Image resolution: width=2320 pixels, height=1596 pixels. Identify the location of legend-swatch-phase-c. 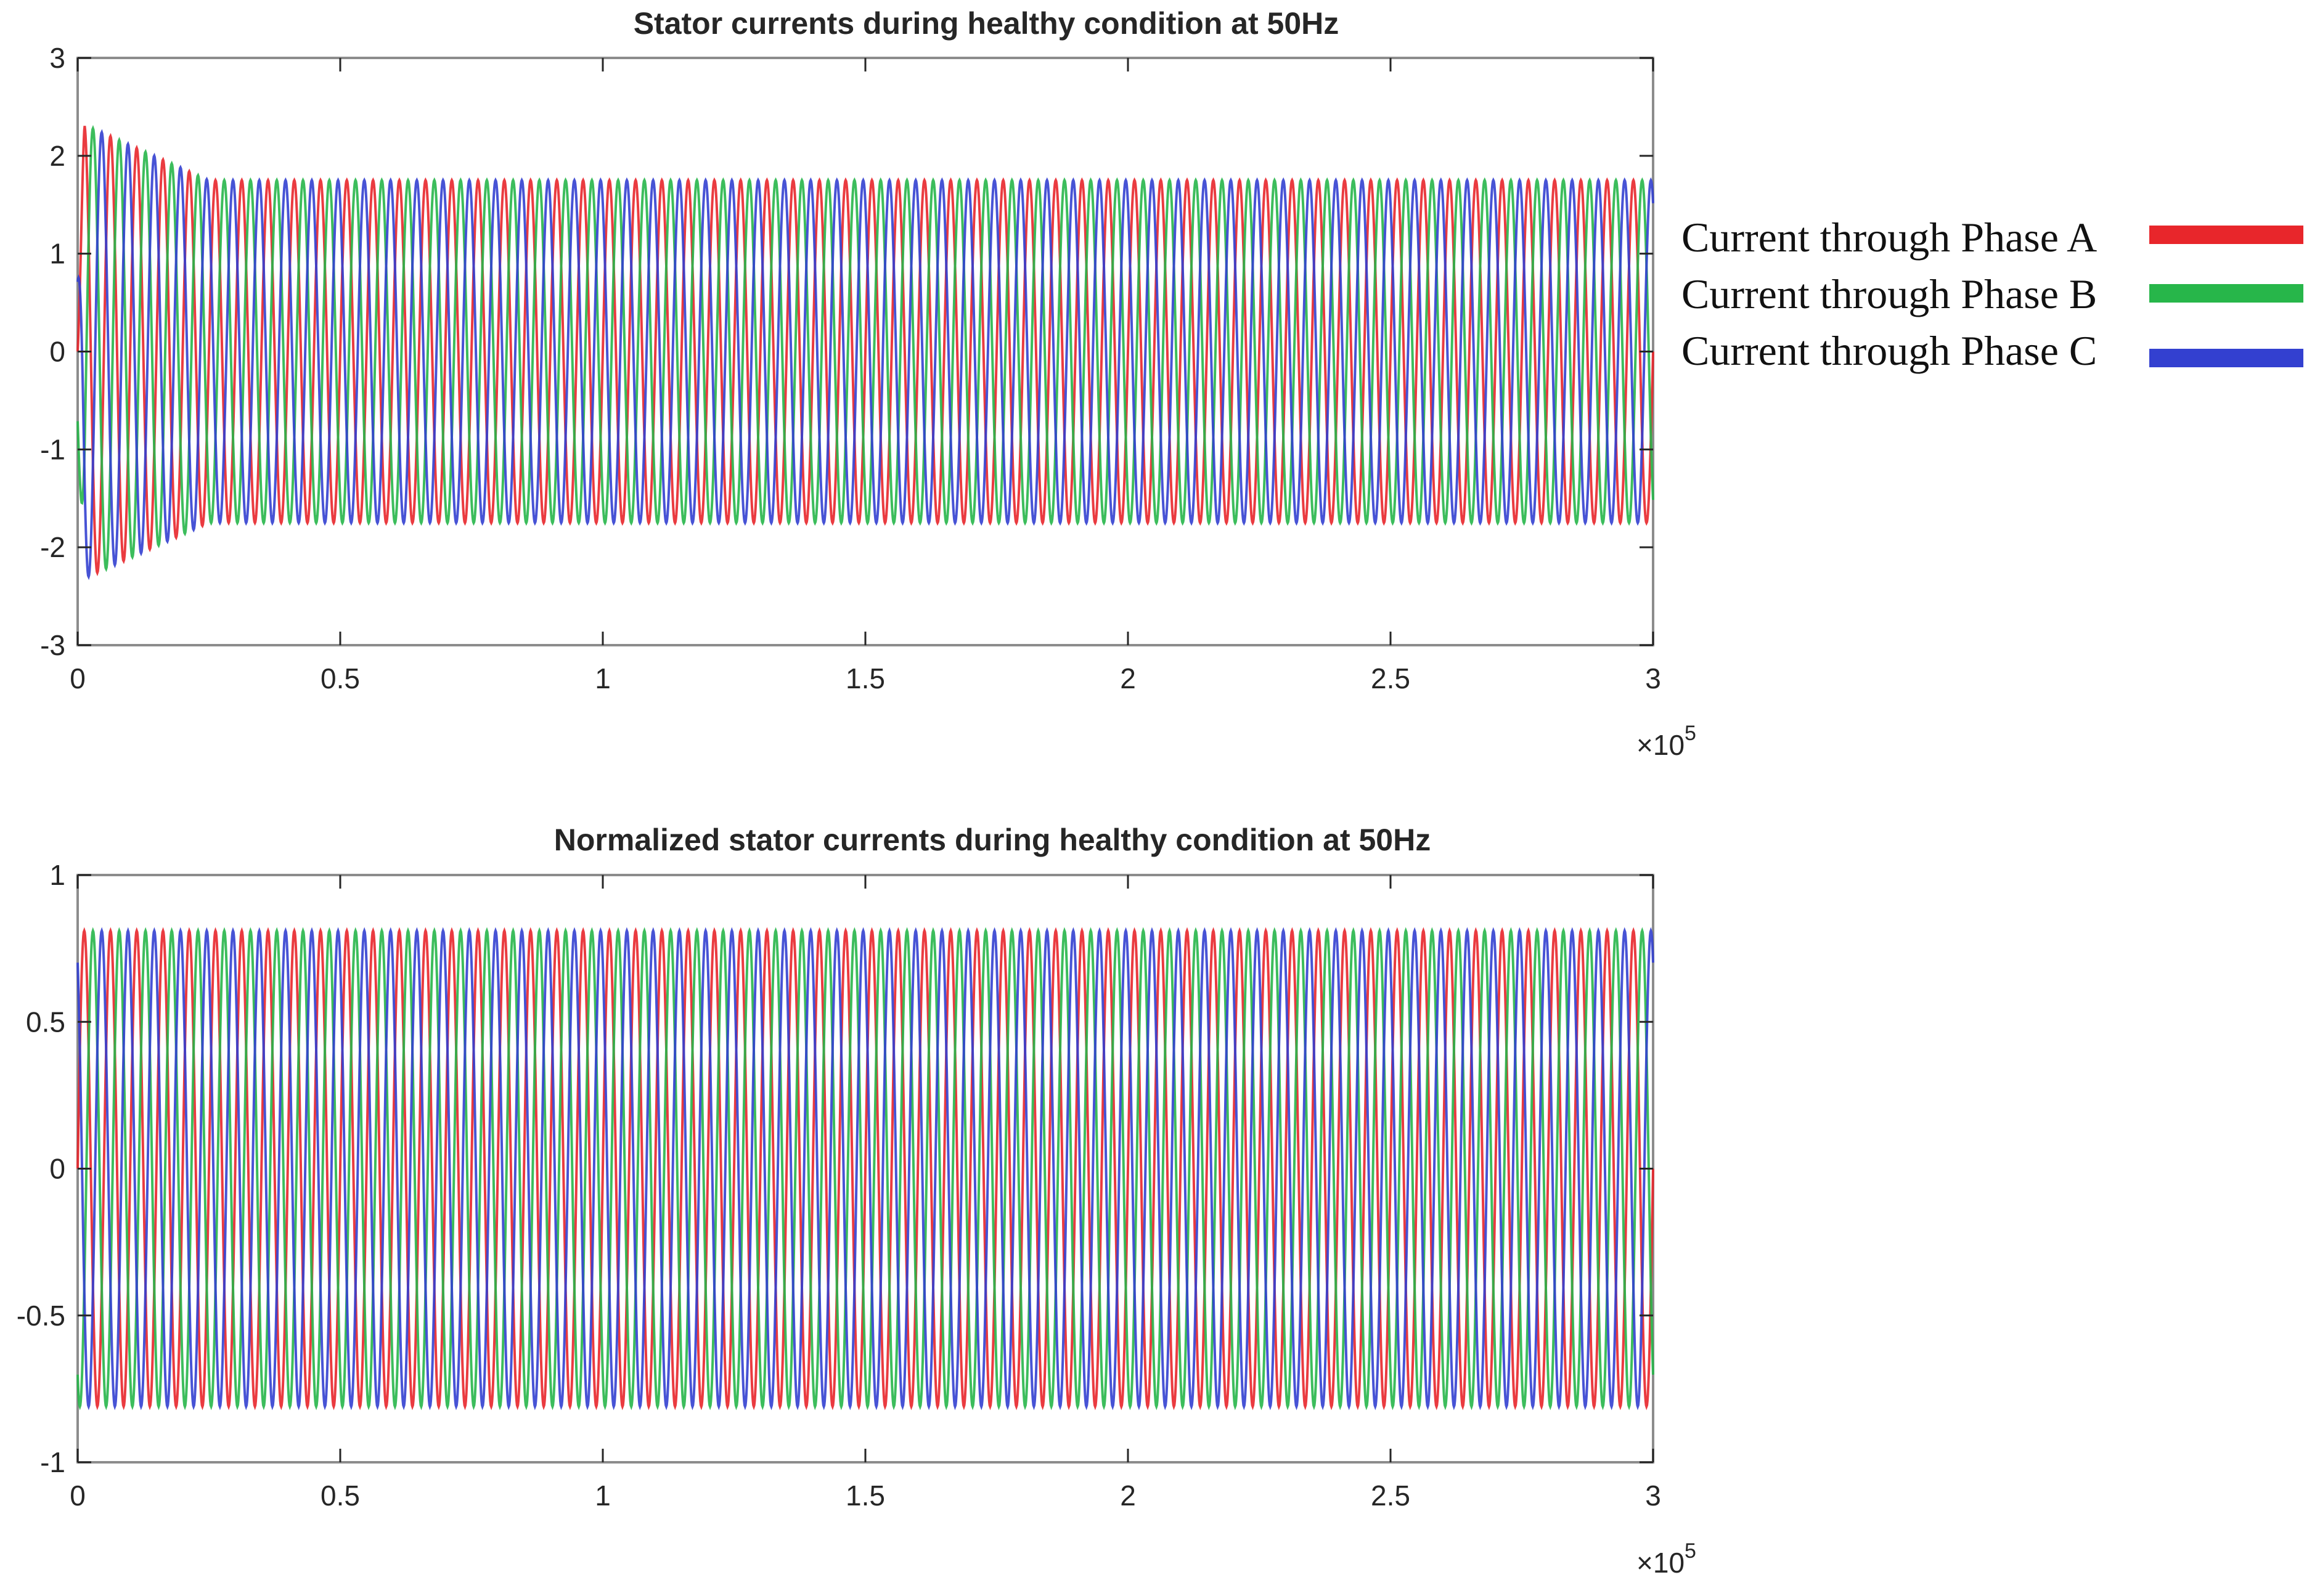
(2226, 358).